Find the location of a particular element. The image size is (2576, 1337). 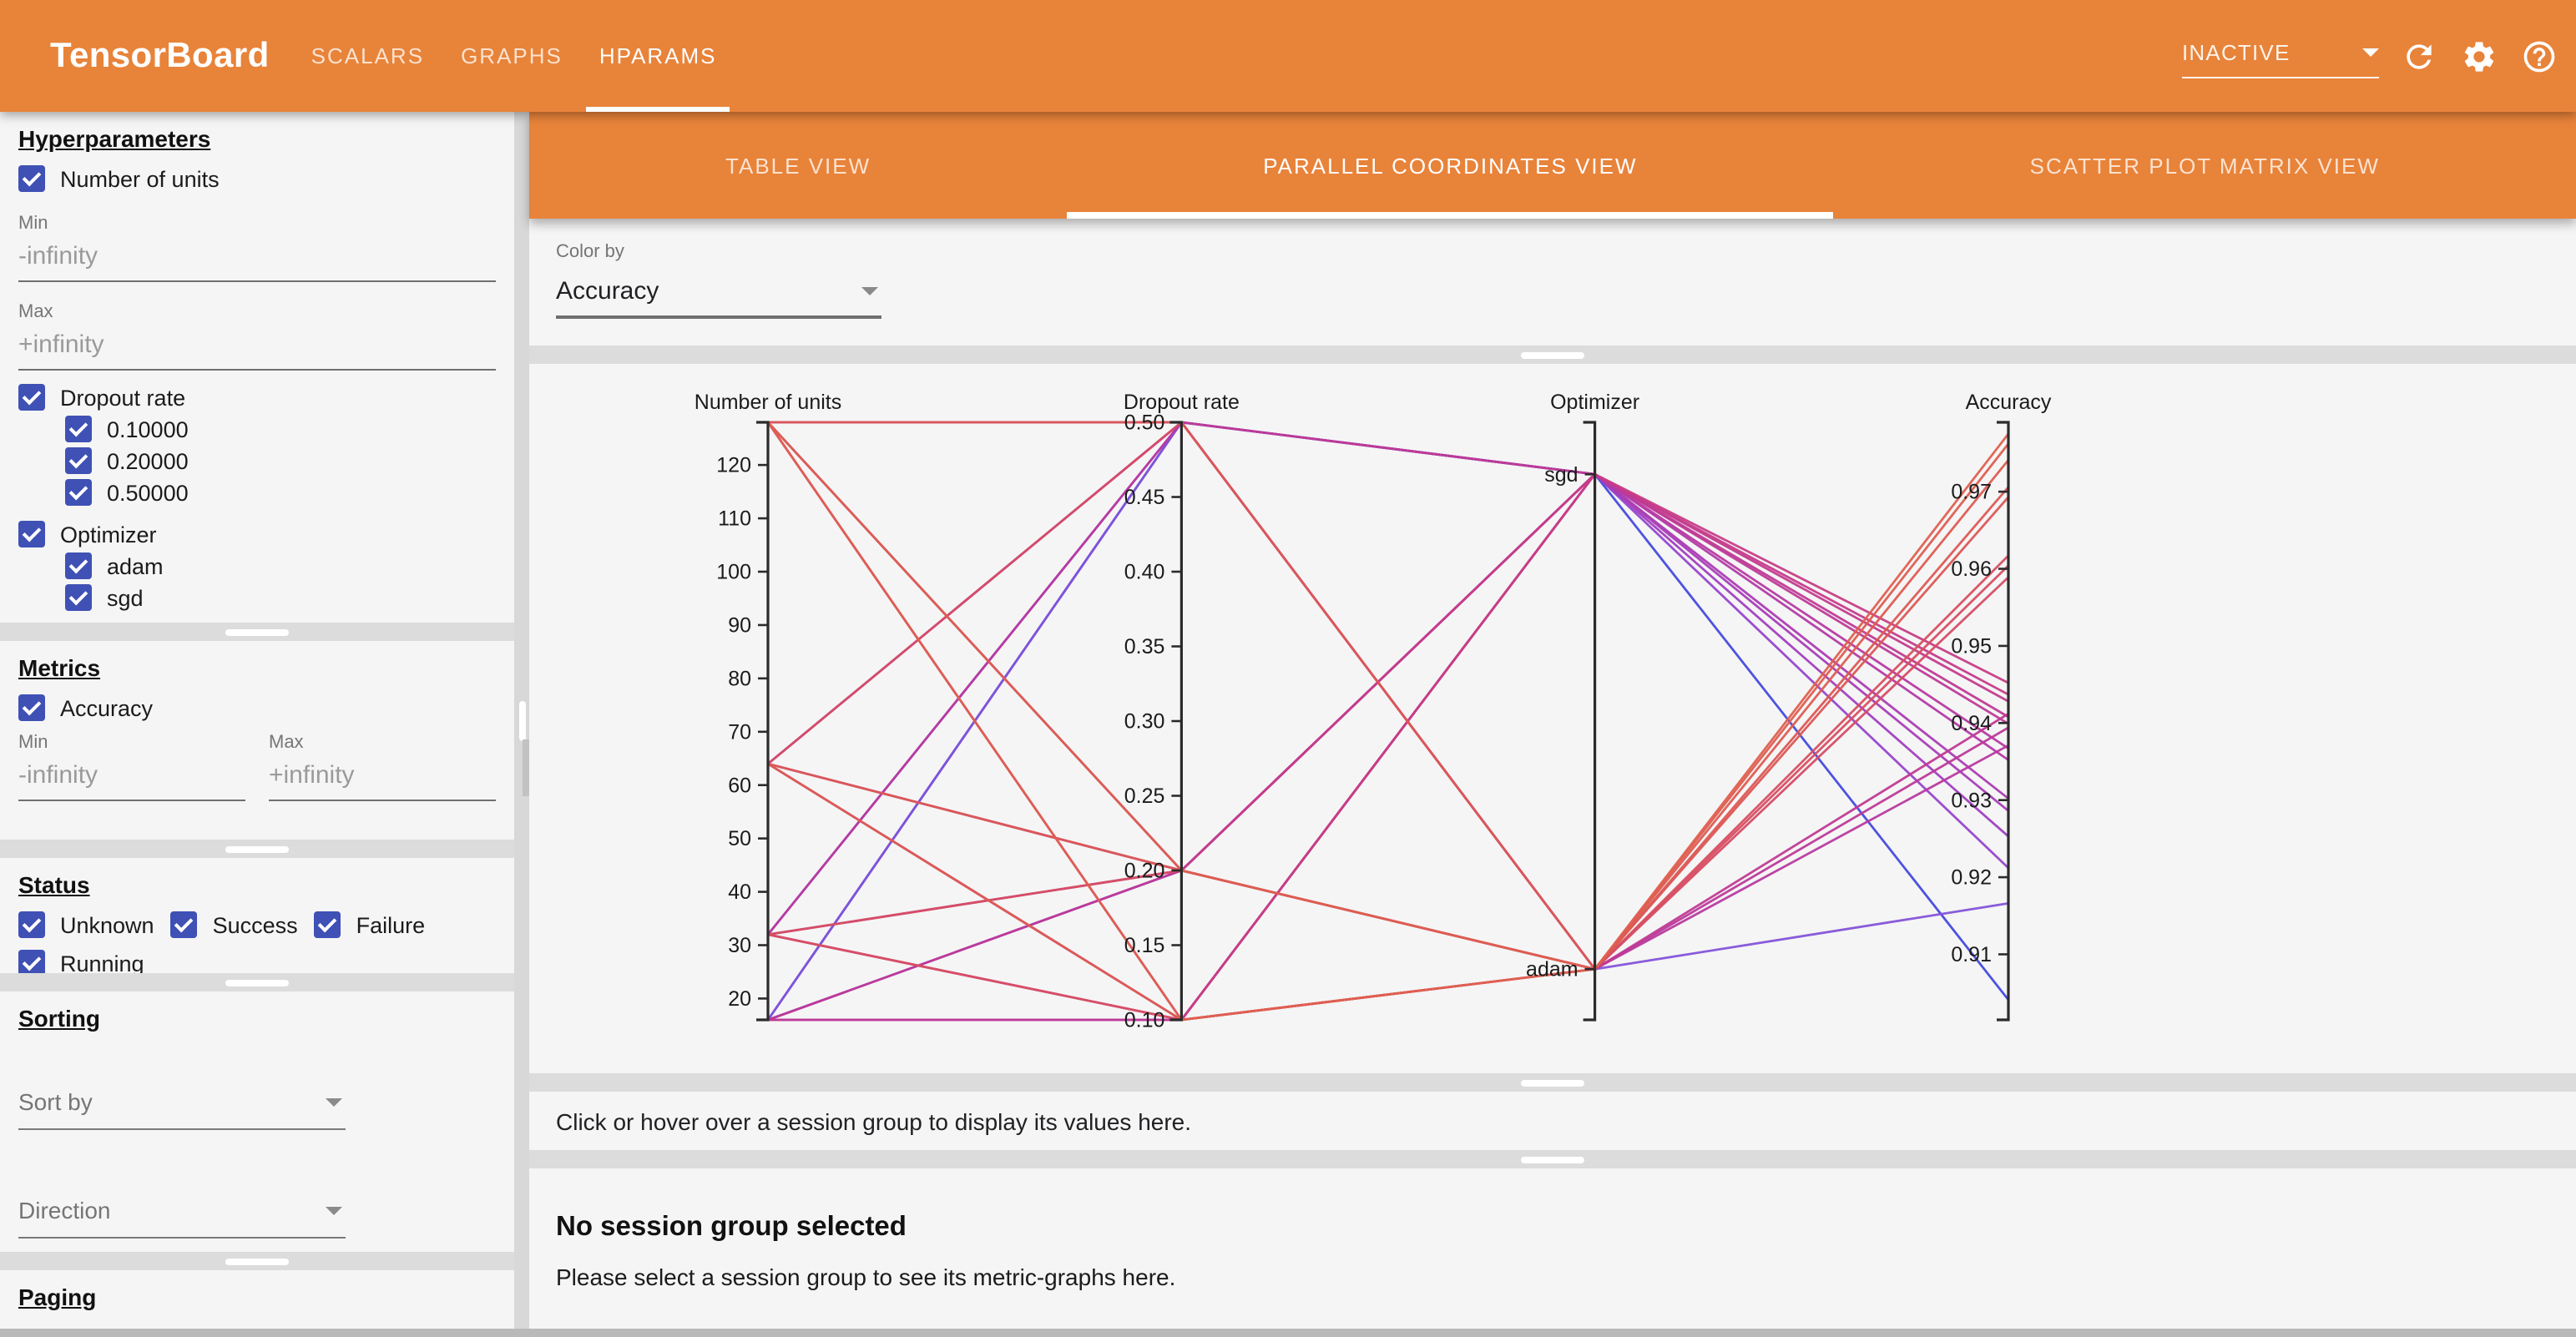

status-checkbox-failure-row: Failure is located at coordinates (369, 925).